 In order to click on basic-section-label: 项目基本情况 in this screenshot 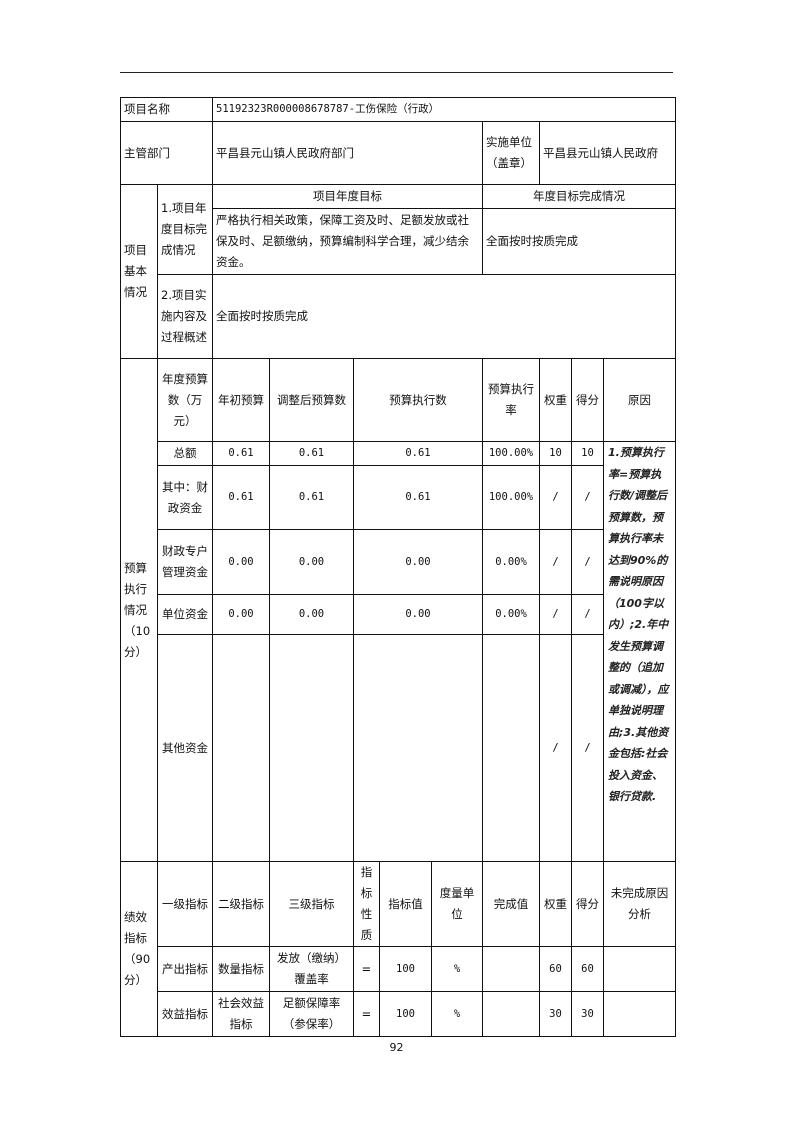, I will do `click(139, 271)`.